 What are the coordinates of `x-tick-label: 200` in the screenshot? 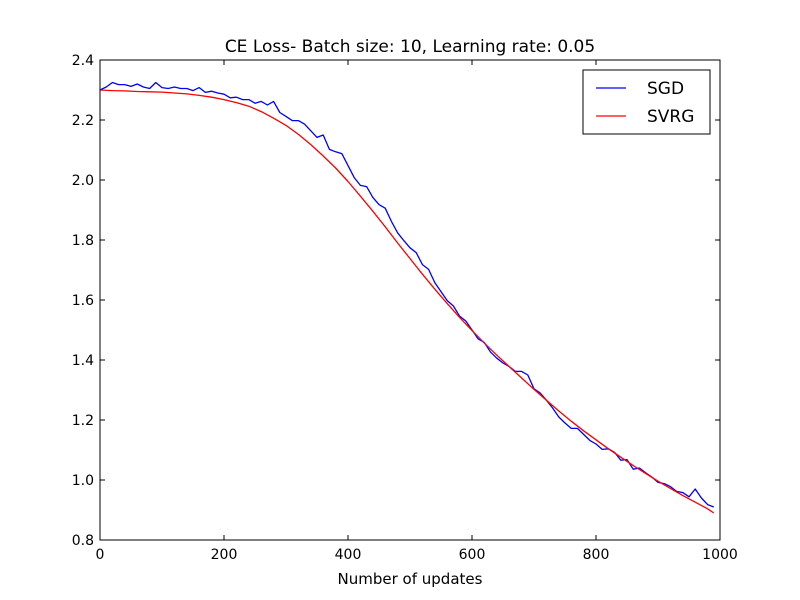 It's located at (224, 555).